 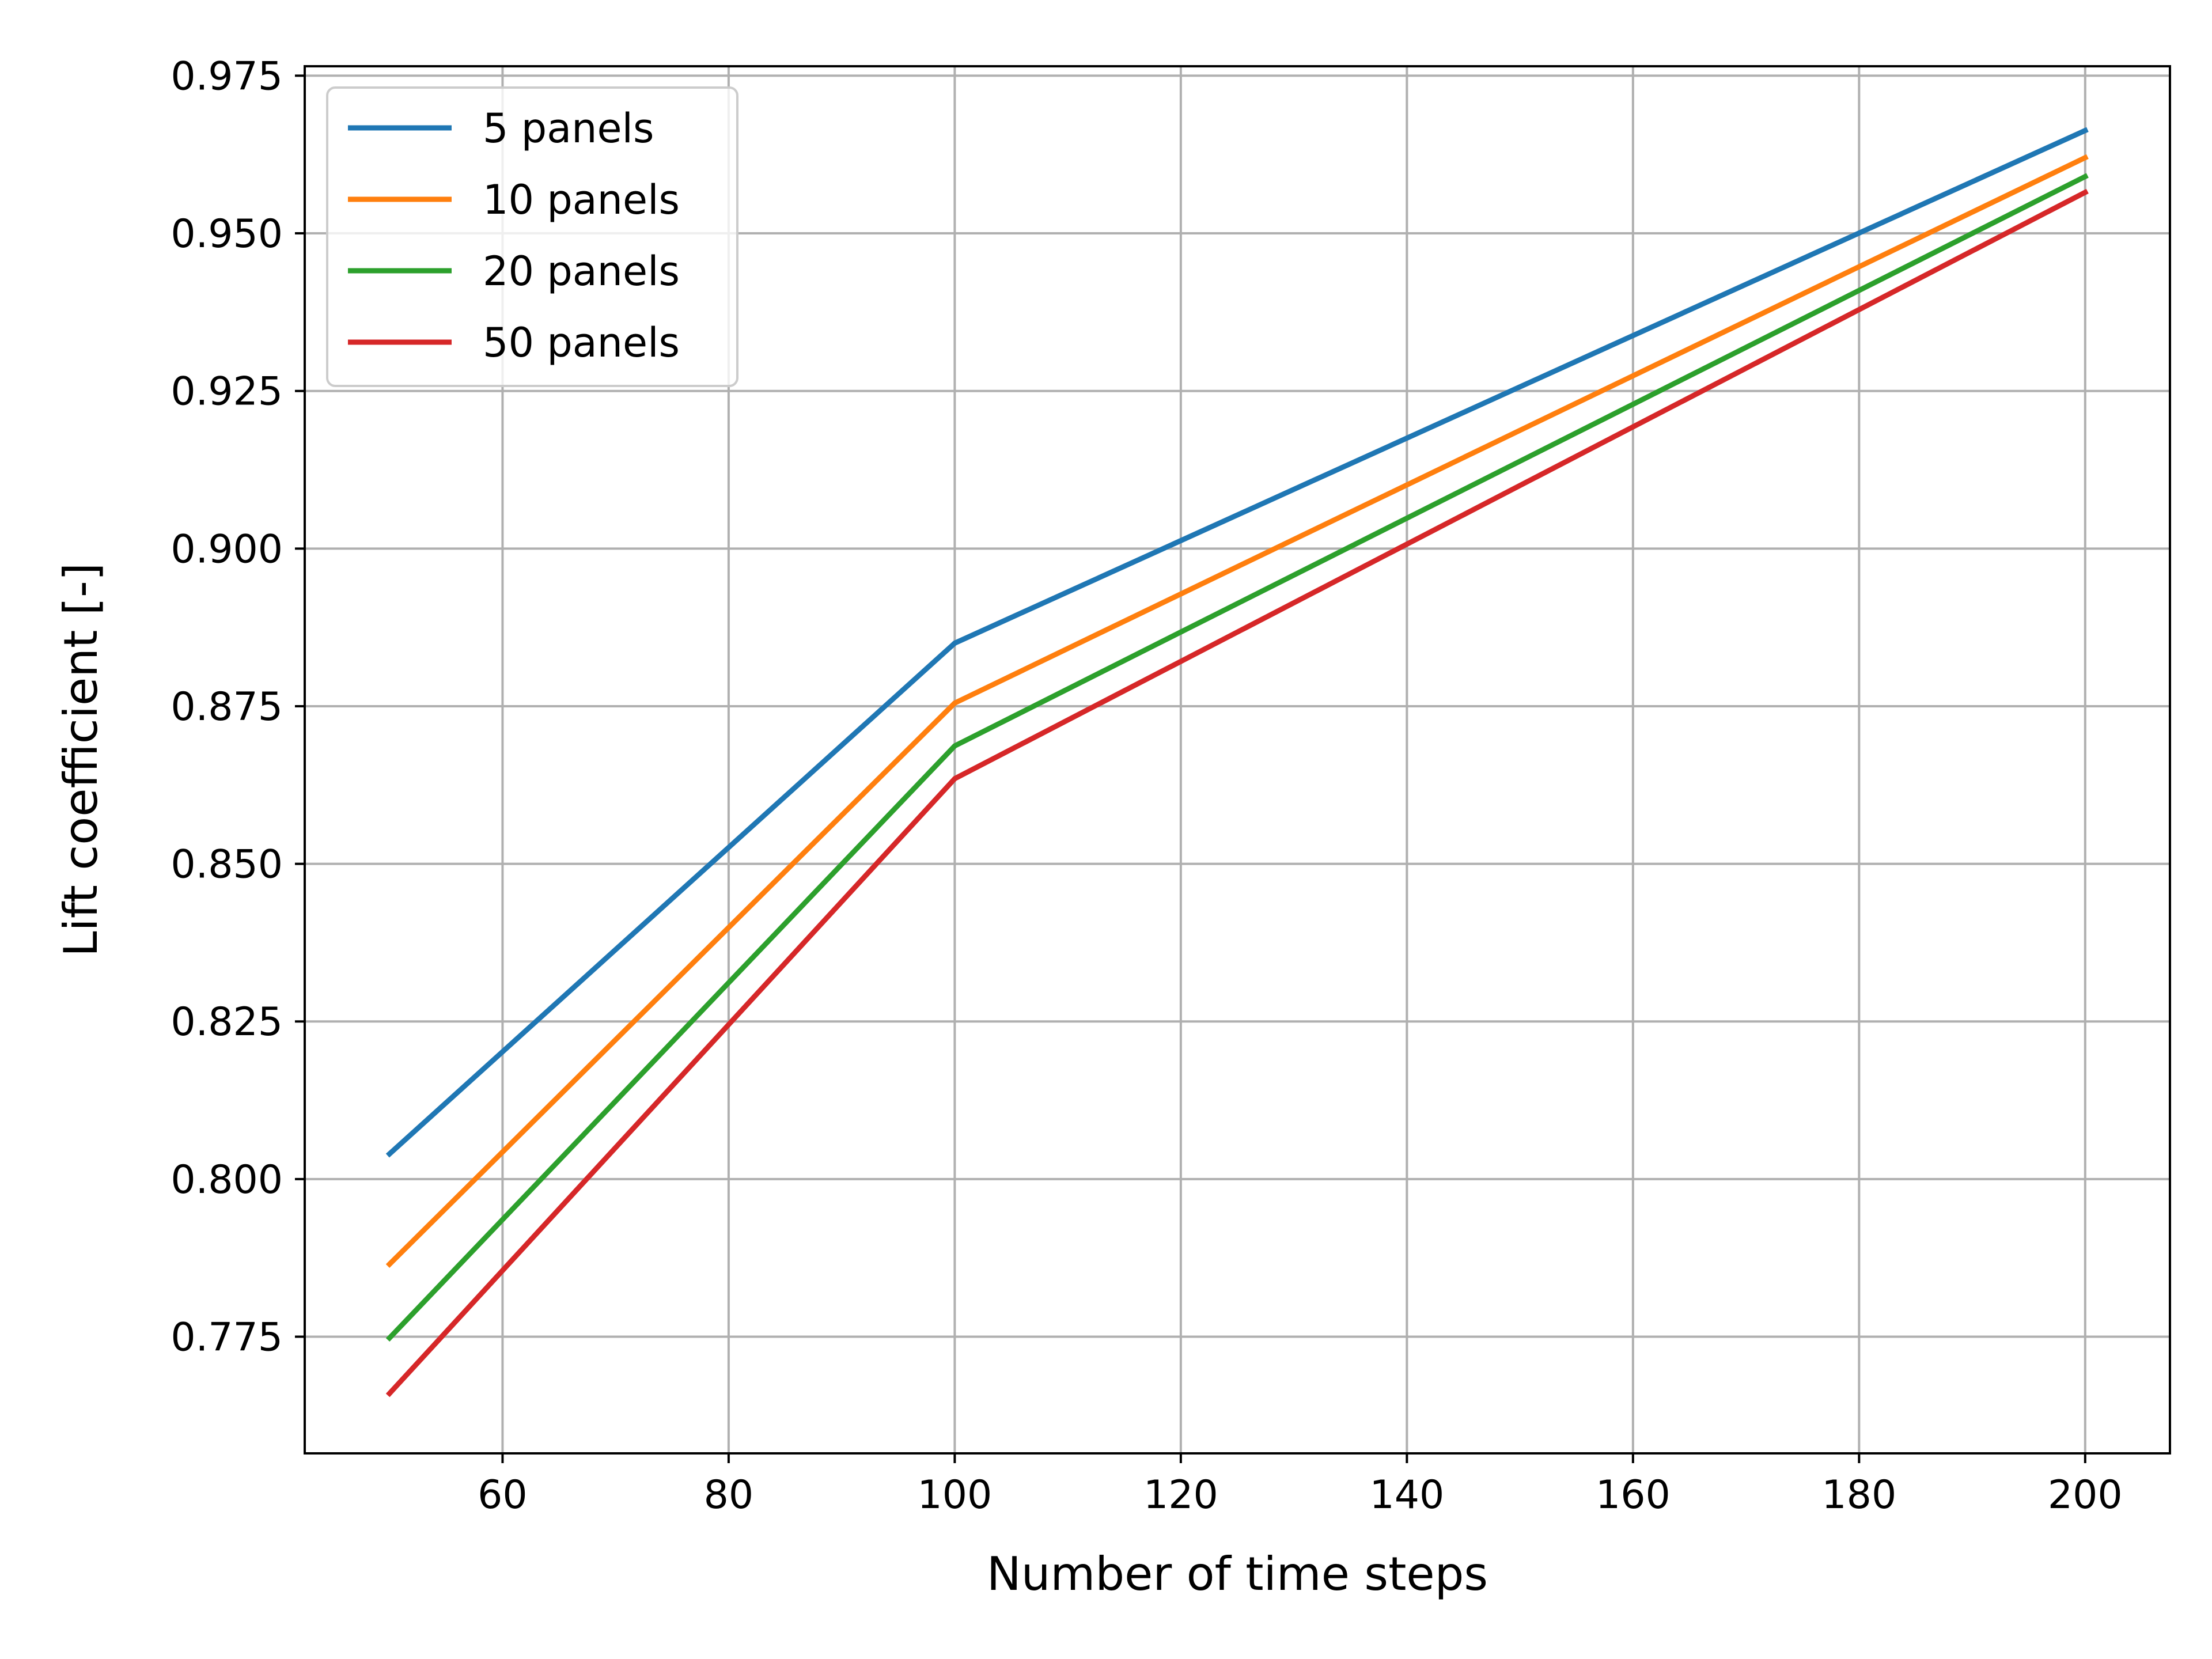 I want to click on x-tick-label: 160, so click(x=1633, y=1495).